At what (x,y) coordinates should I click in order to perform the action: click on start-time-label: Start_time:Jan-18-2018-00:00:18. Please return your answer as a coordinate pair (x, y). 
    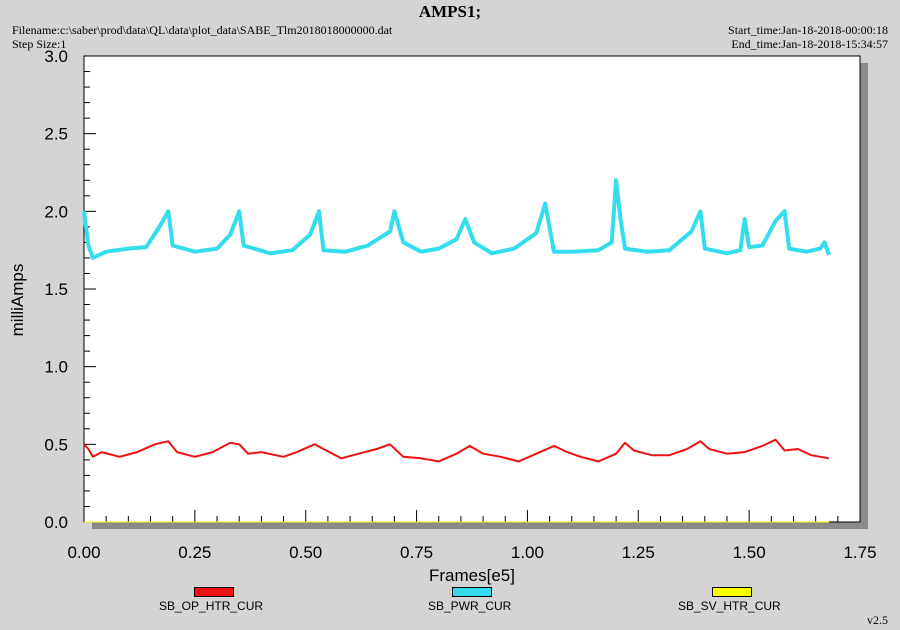
    Looking at the image, I should click on (808, 30).